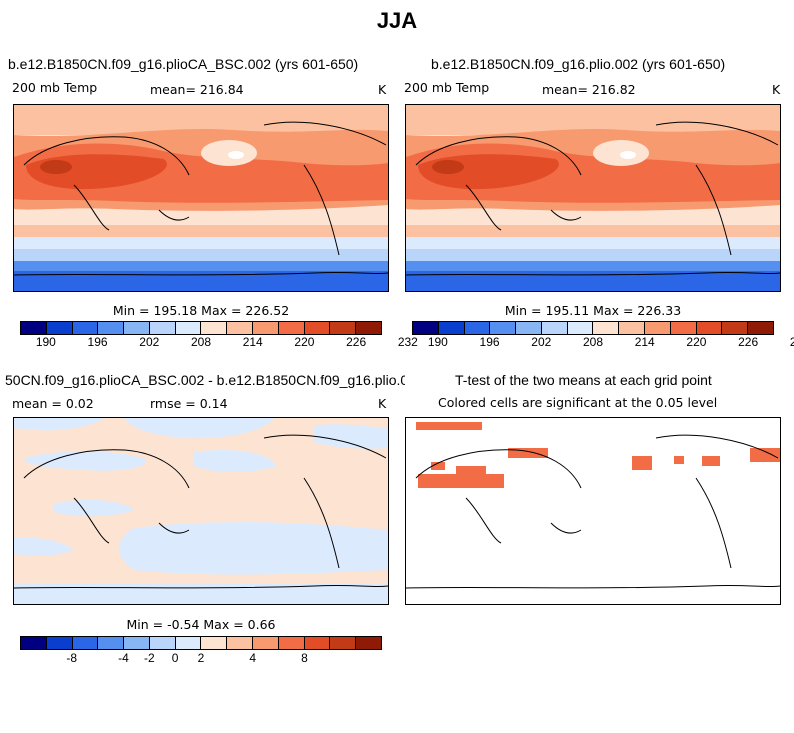 This screenshot has height=733, width=794. I want to click on panel2-variable: 200 mb Temp, so click(447, 87).